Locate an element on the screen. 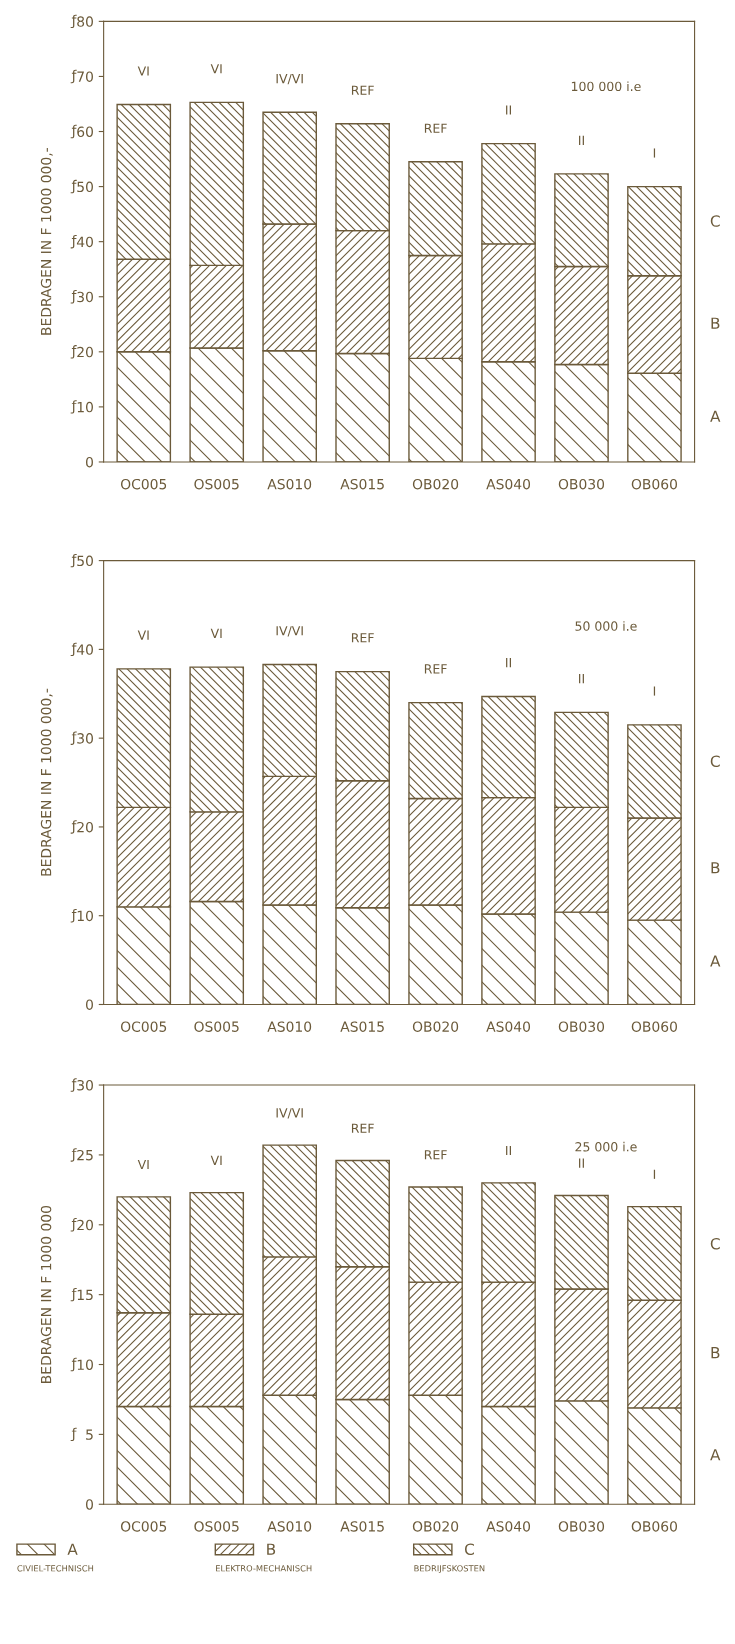 The height and width of the screenshot is (1644, 735). legend-label: A is located at coordinates (72, 1549).